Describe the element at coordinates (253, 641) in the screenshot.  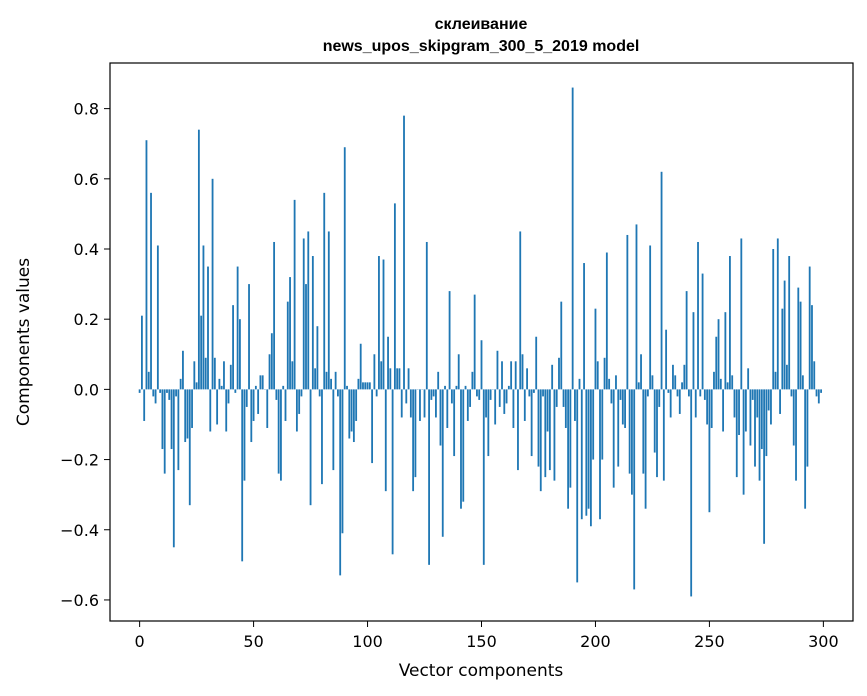
I see `x-tick-label: 50` at that location.